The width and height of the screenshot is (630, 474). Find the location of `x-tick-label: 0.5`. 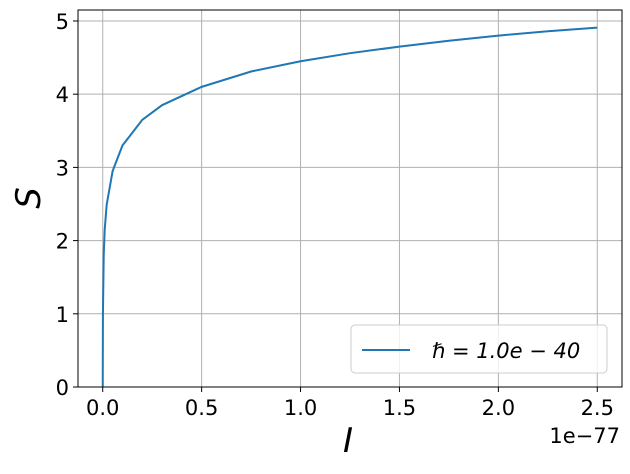

x-tick-label: 0.5 is located at coordinates (201, 408).